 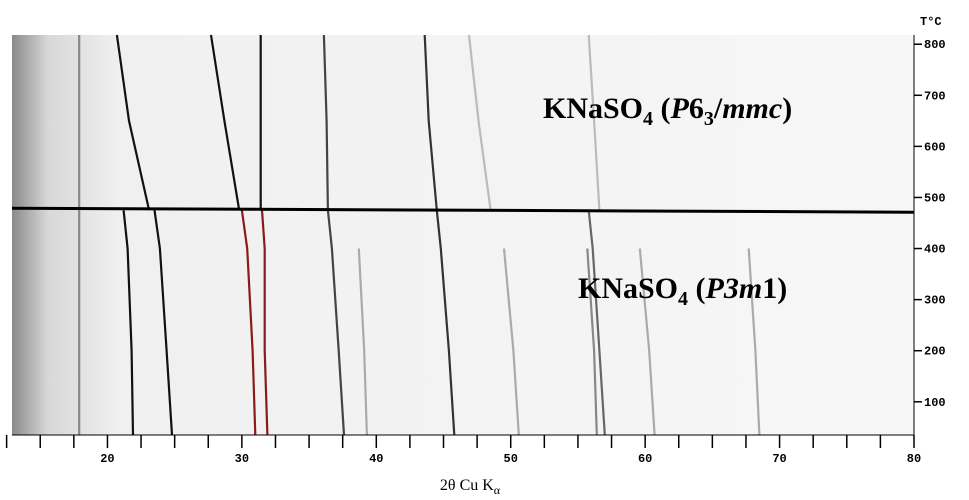 What do you see at coordinates (914, 459) in the screenshot?
I see `x-tick-label: 80` at bounding box center [914, 459].